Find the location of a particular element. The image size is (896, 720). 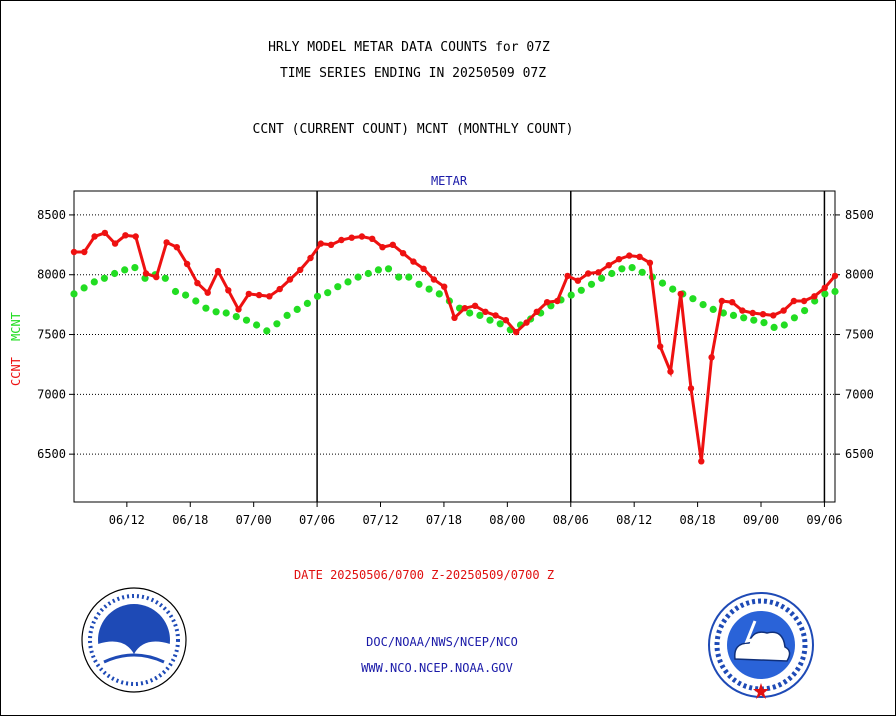

noaa-logo-bird-icon is located at coordinates (134, 663).